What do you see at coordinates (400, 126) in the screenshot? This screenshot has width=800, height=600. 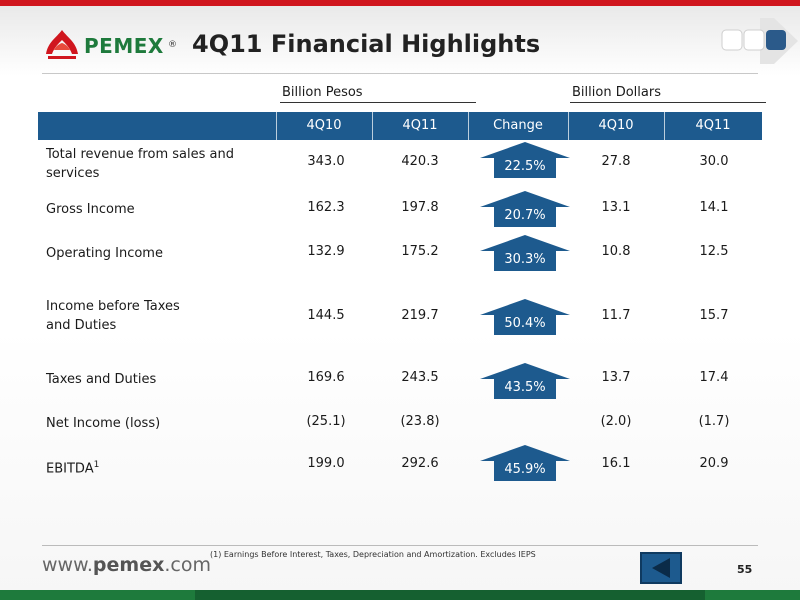 I see `table-header: 4Q10 4Q11 Change 4Q10 4Q11` at bounding box center [400, 126].